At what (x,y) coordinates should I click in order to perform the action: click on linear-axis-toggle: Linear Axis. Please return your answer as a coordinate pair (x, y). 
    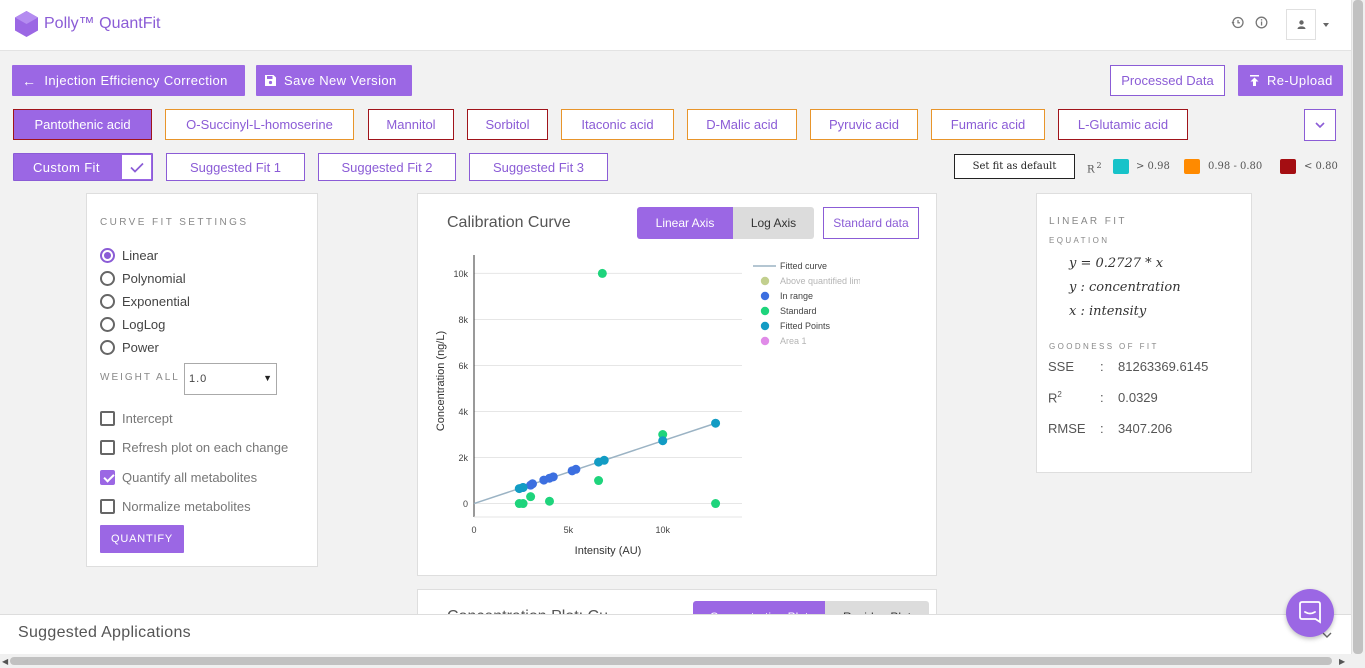
    Looking at the image, I should click on (685, 223).